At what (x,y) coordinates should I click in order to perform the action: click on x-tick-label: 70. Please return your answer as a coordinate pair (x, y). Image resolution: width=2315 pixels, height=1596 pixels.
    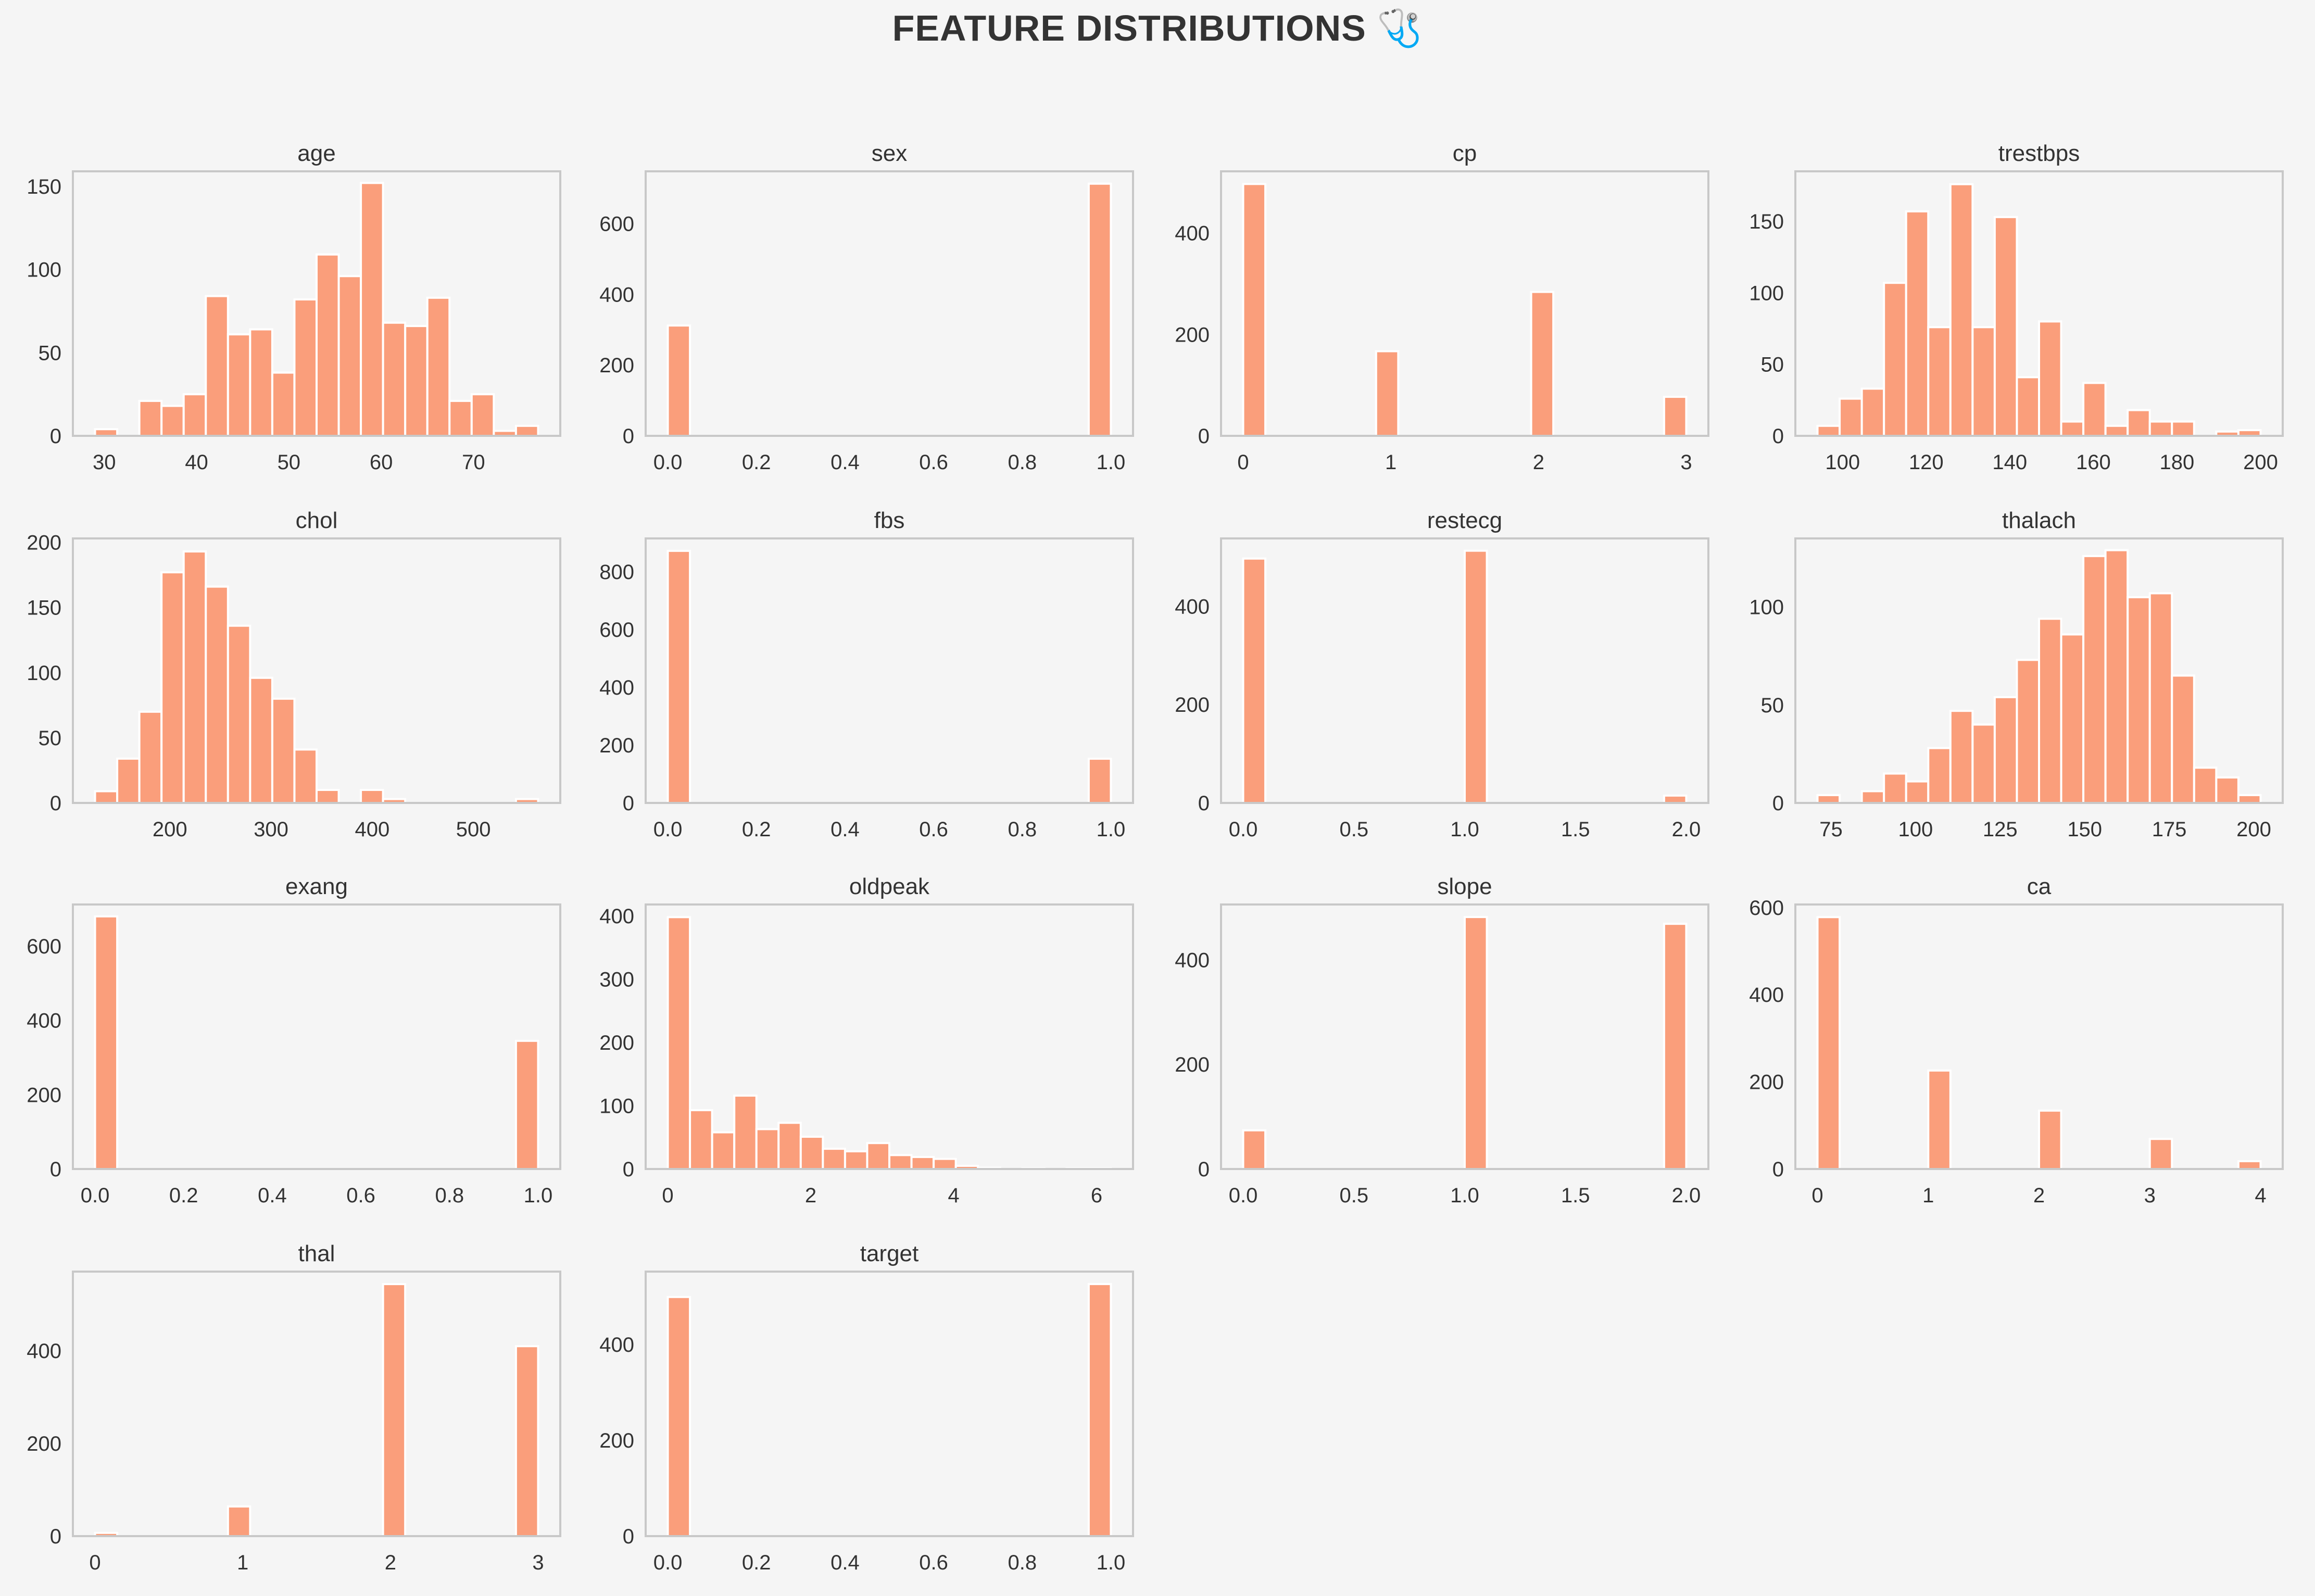
    Looking at the image, I should click on (473, 462).